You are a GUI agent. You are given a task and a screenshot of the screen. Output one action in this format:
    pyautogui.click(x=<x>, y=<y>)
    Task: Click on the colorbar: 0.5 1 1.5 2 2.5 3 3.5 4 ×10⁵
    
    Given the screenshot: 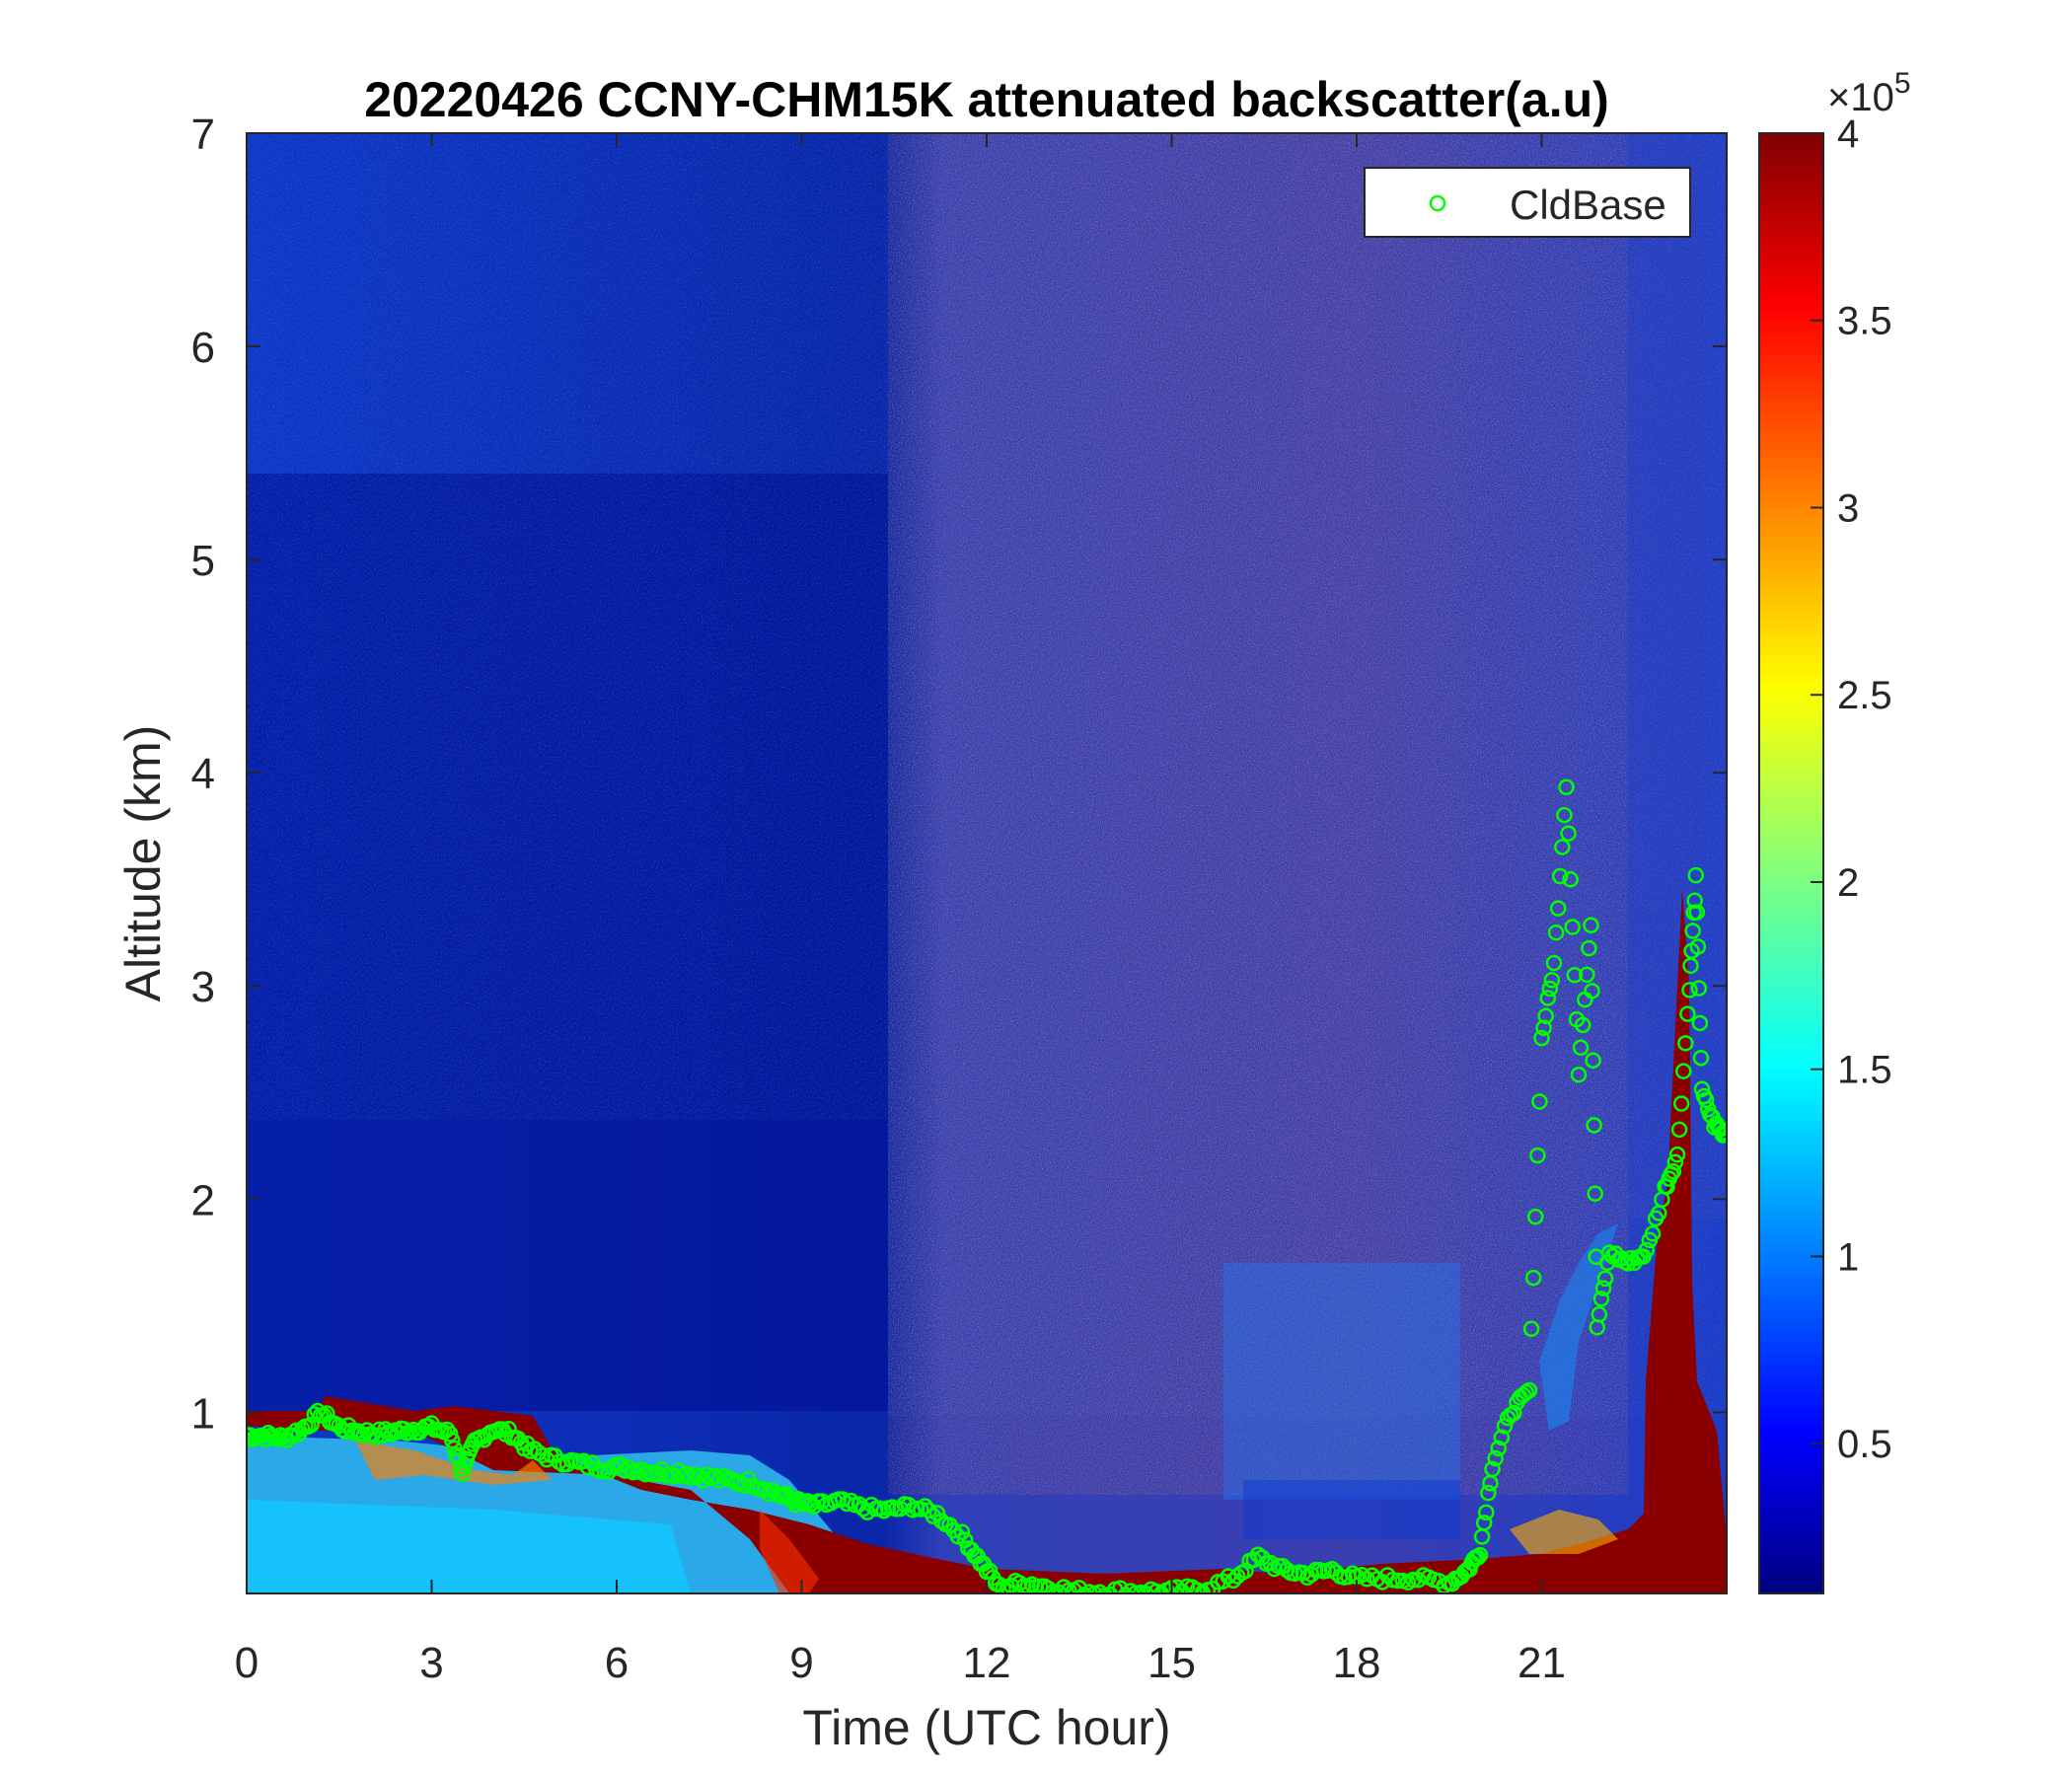 What is the action you would take?
    pyautogui.click(x=1835, y=831)
    